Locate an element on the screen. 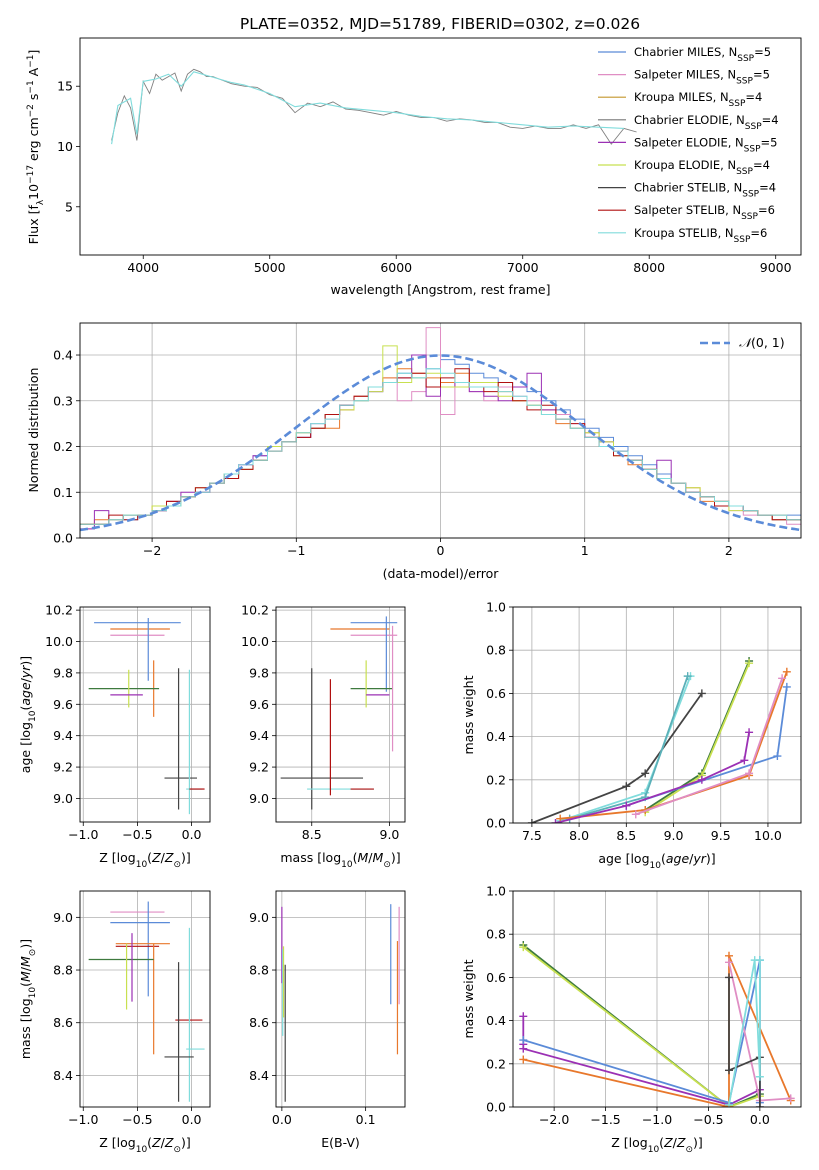 This screenshot has width=819, height=1170. x-axis-label: wavelength [Angstrom, rest frame] is located at coordinates (440, 289).